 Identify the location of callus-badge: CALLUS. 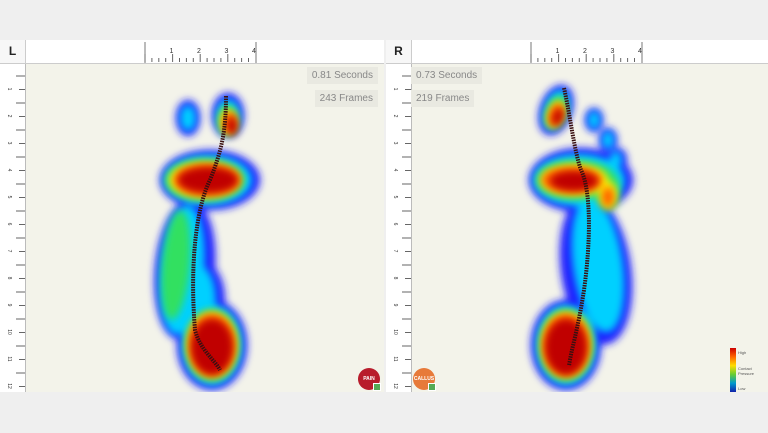
(424, 379).